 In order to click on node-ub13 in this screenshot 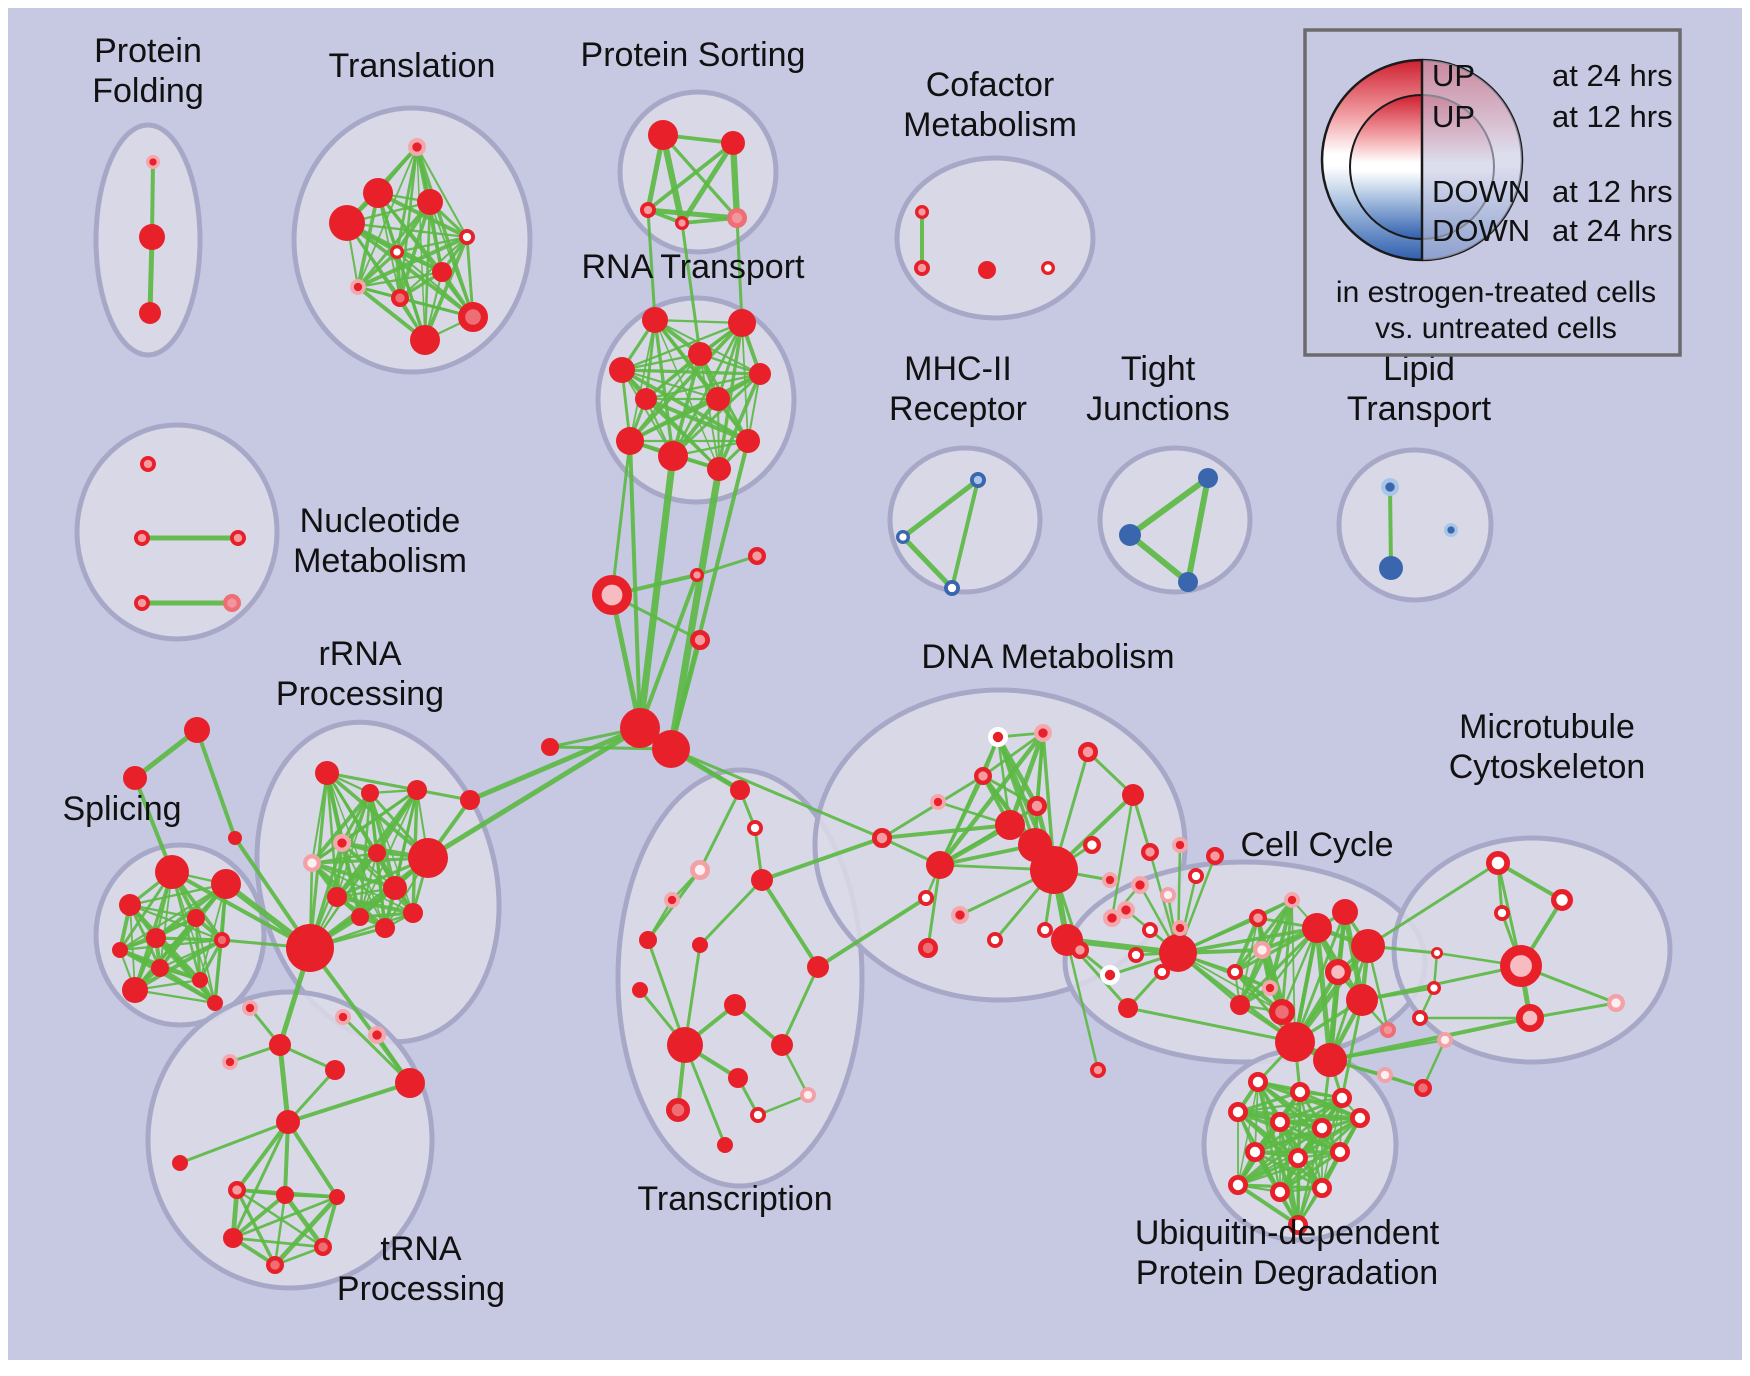, I will do `click(1322, 1188)`.